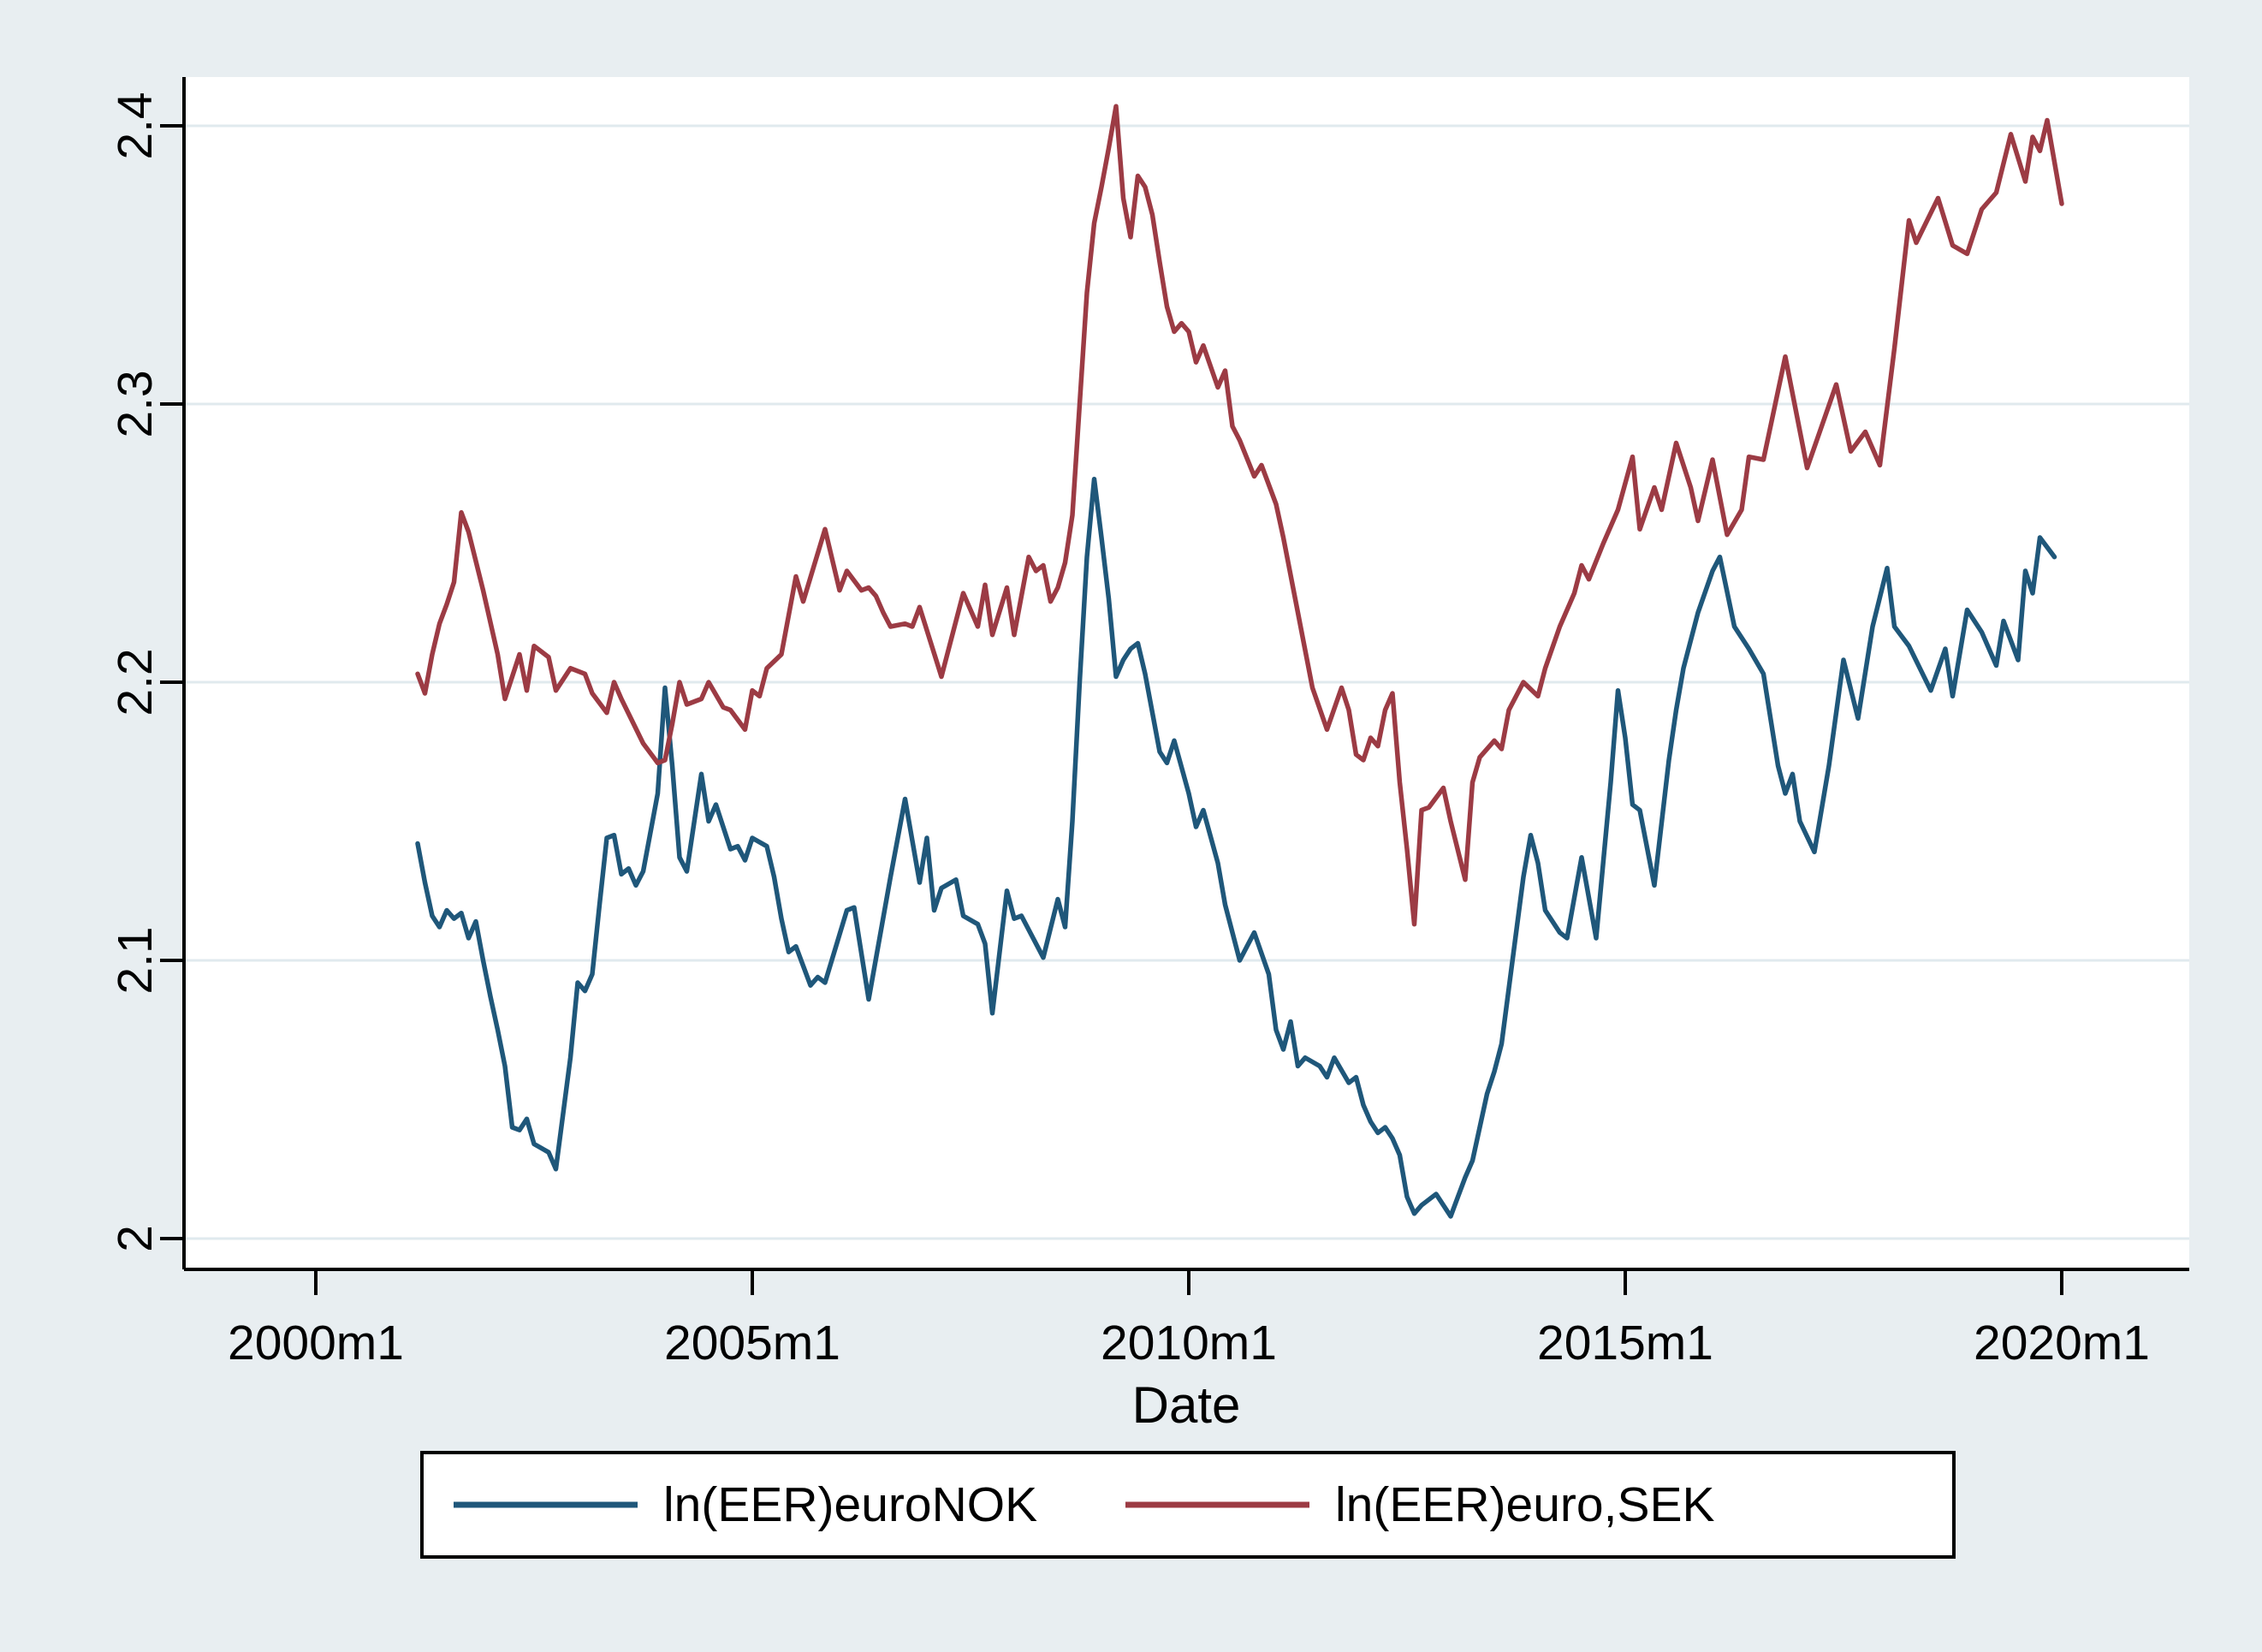  Describe the element at coordinates (1186, 1405) in the screenshot. I see `x-axis-title: Date` at that location.